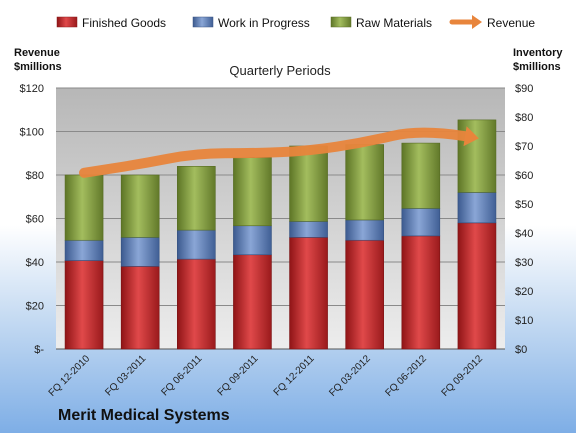  What do you see at coordinates (341, 22) in the screenshot?
I see `legend-swatch-raw-materials` at bounding box center [341, 22].